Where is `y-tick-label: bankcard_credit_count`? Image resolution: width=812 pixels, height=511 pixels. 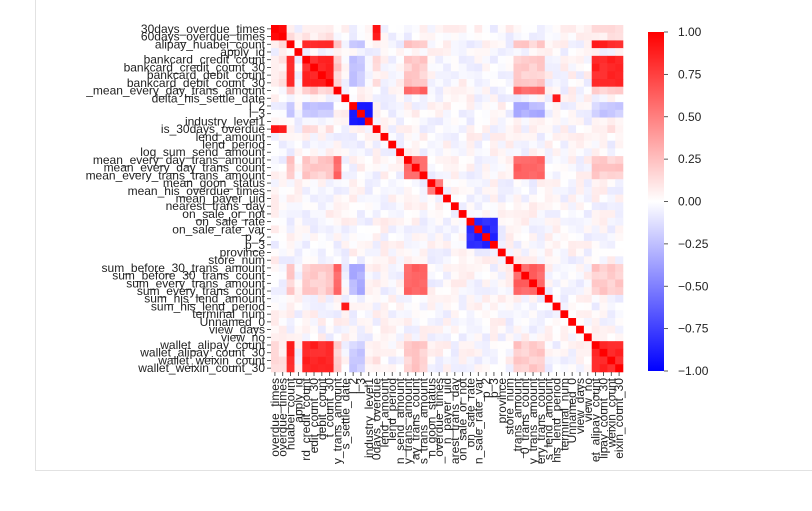 y-tick-label: bankcard_credit_count is located at coordinates (205, 60).